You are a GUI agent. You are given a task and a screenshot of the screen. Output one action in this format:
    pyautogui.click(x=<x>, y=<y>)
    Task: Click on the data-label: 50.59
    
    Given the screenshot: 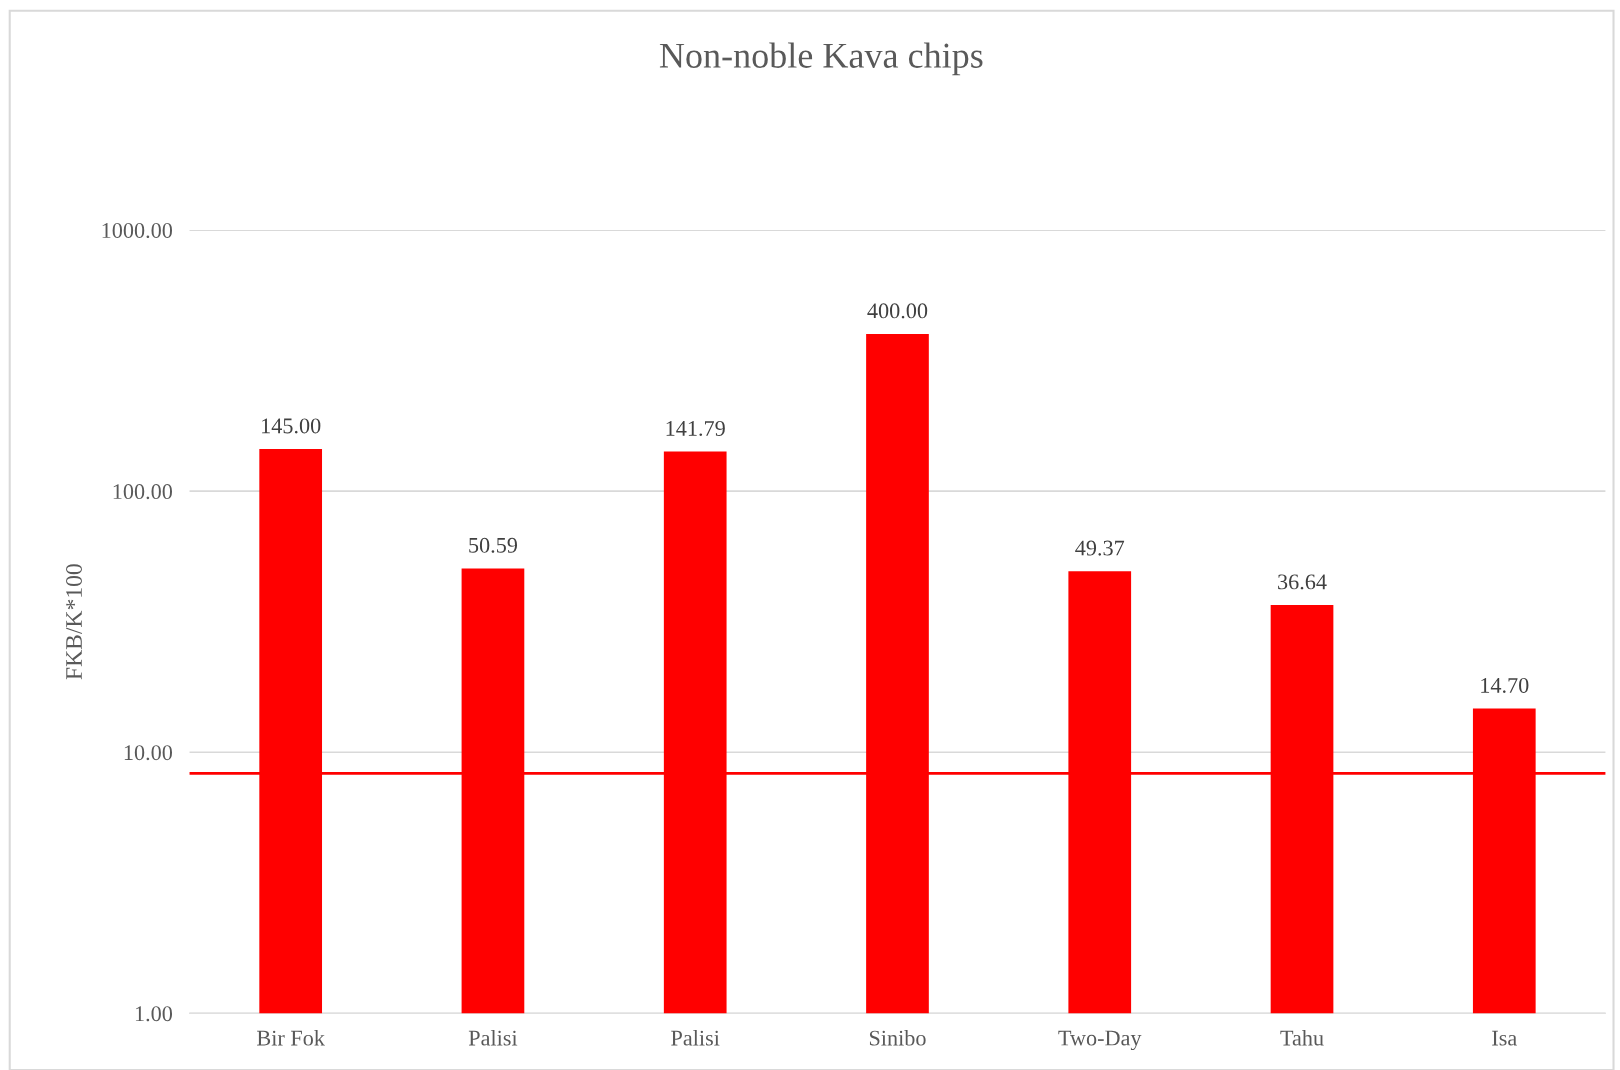 What is the action you would take?
    pyautogui.click(x=493, y=545)
    